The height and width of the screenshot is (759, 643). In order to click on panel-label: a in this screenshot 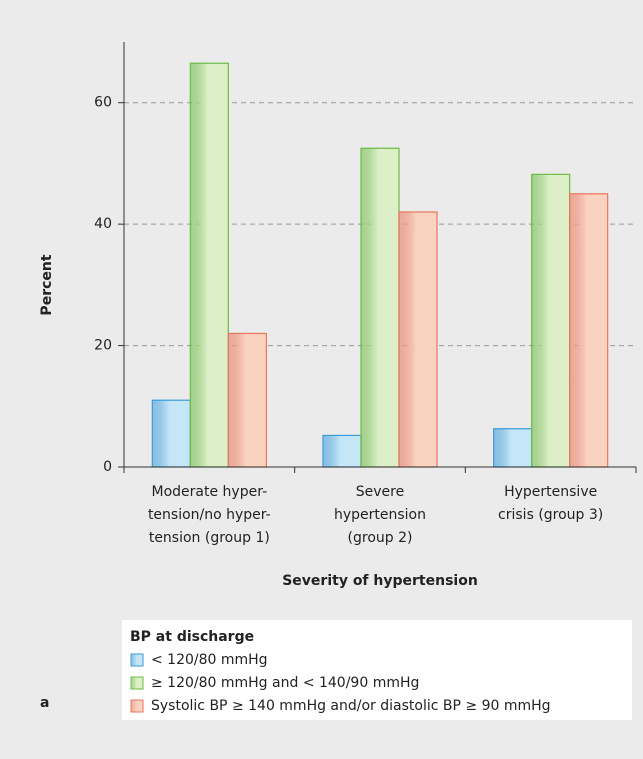, I will do `click(44, 703)`.